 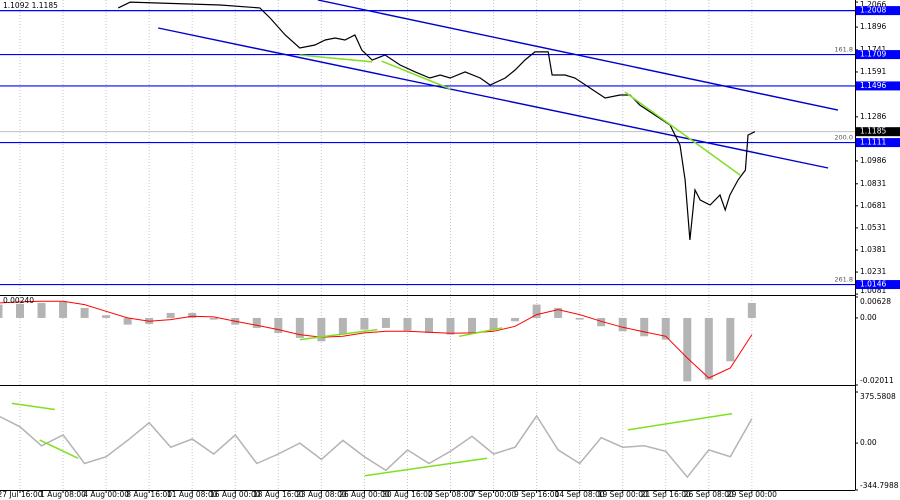 I want to click on x-tick-label: 7 Sep 00:00, so click(x=494, y=494).